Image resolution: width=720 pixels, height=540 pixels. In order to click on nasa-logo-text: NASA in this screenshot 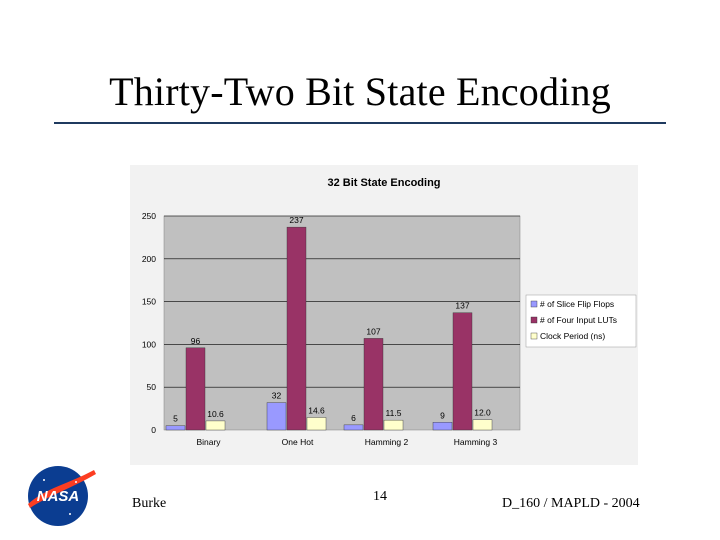, I will do `click(58, 496)`.